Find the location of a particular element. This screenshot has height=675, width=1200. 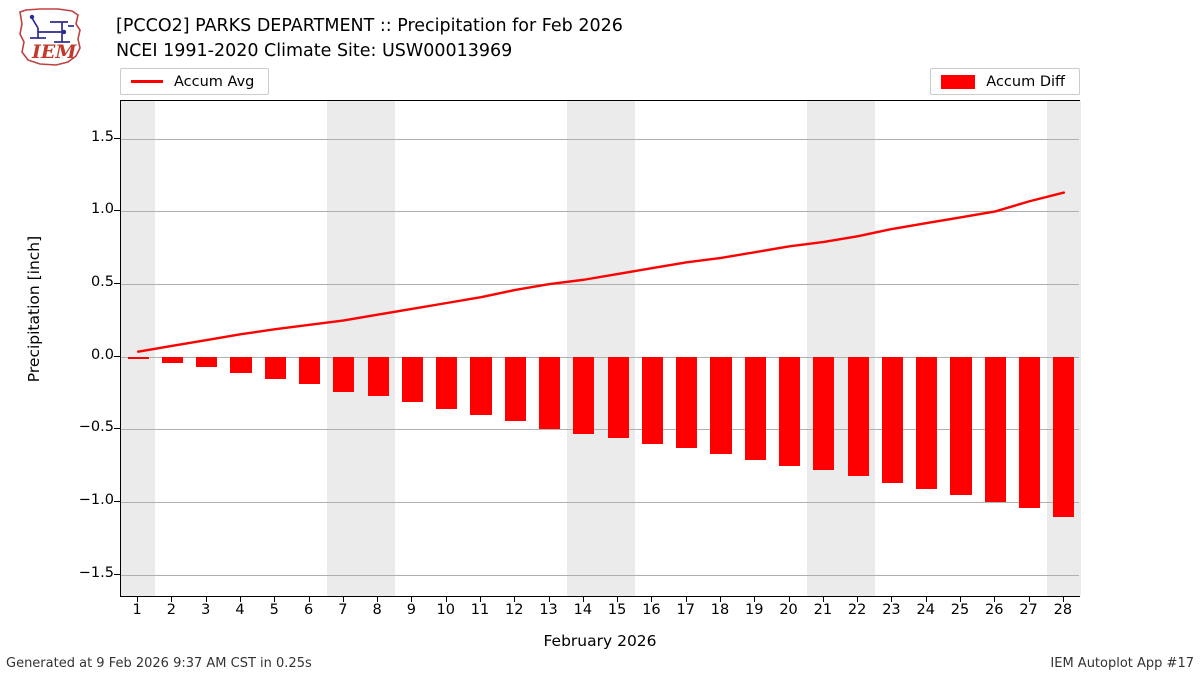

x-tick-label-day-26: 26 is located at coordinates (994, 610).